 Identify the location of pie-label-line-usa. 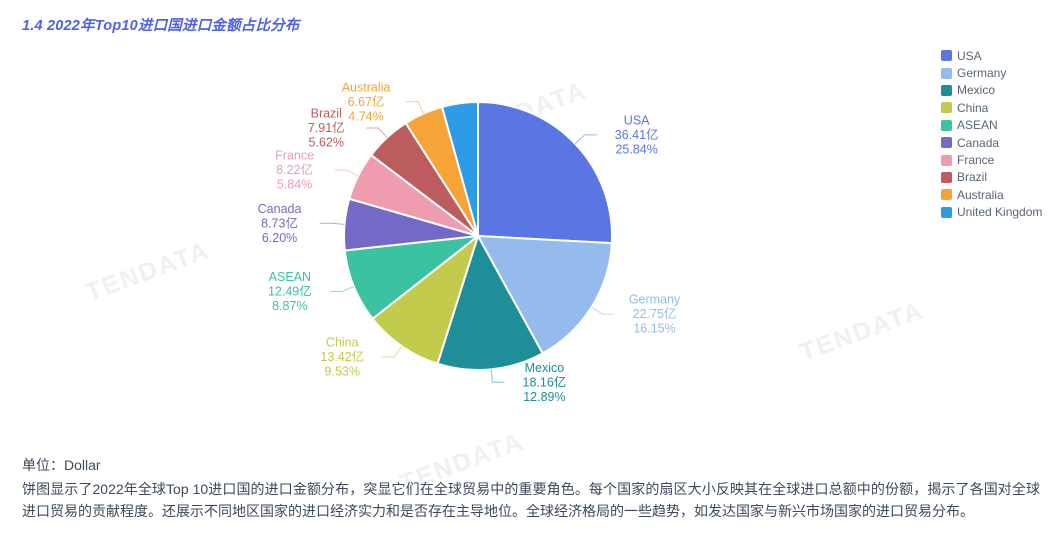
(585, 139).